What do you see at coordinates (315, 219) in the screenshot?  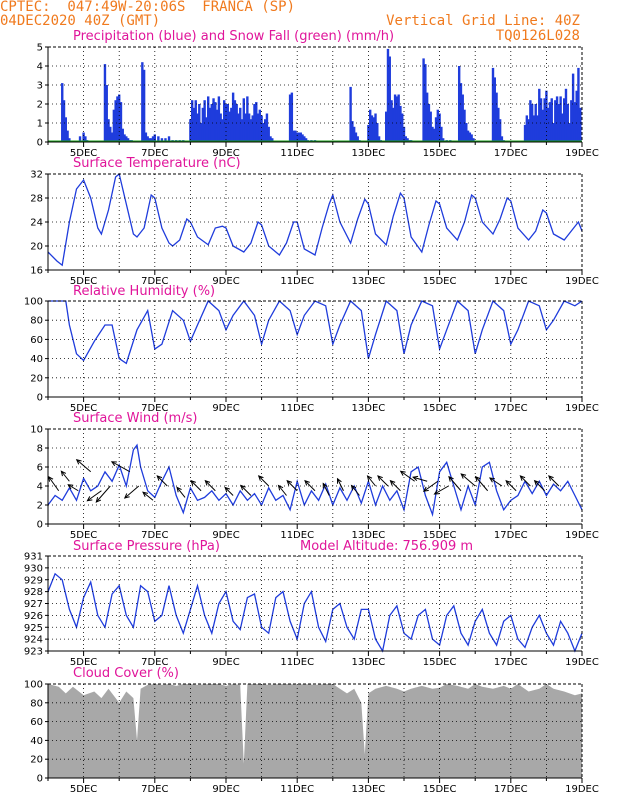 I see `temperature-line` at bounding box center [315, 219].